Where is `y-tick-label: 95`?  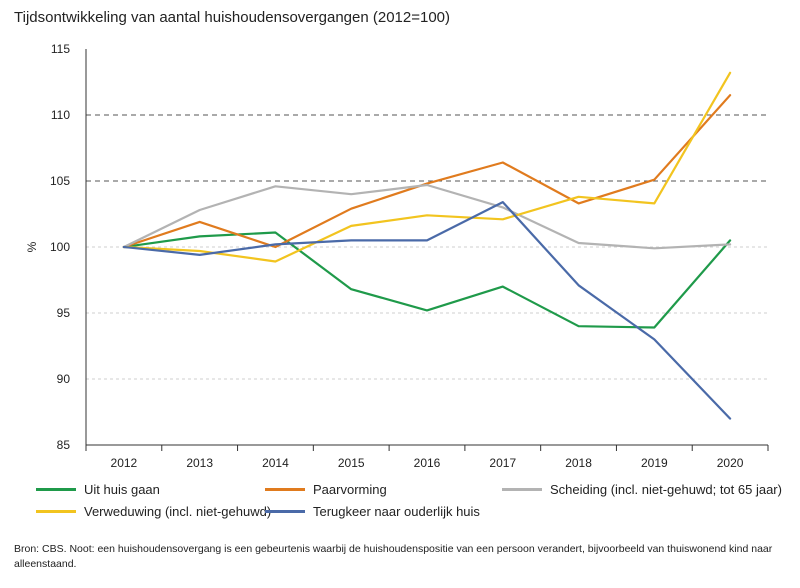 y-tick-label: 95 is located at coordinates (64, 313).